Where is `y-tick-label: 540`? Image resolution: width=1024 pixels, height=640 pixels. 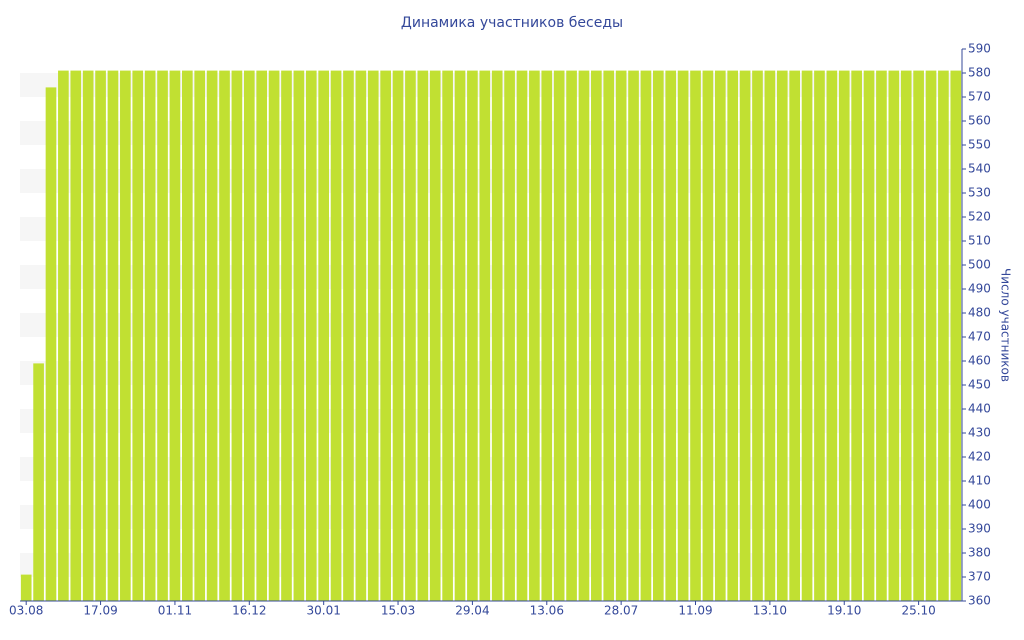
y-tick-label: 540 is located at coordinates (979, 169).